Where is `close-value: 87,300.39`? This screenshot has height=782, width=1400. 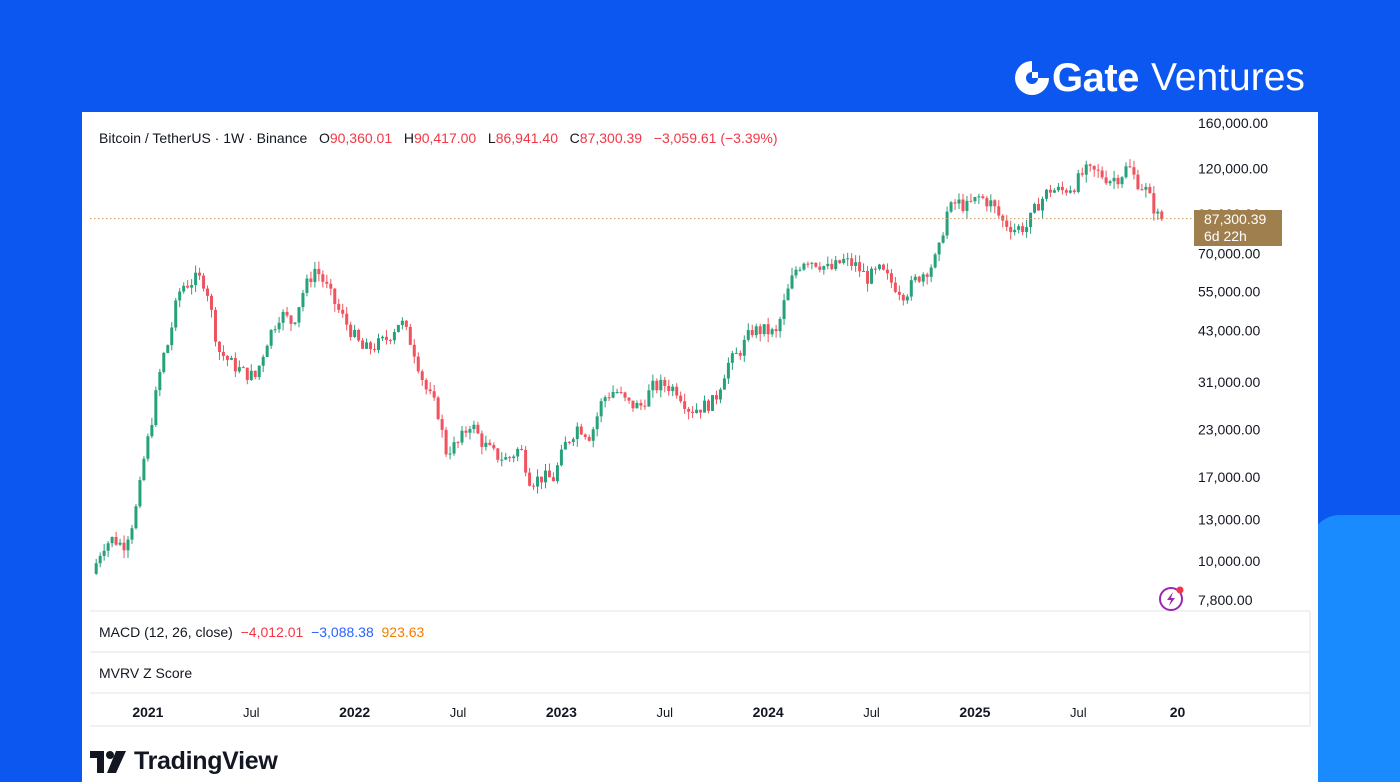 close-value: 87,300.39 is located at coordinates (611, 138).